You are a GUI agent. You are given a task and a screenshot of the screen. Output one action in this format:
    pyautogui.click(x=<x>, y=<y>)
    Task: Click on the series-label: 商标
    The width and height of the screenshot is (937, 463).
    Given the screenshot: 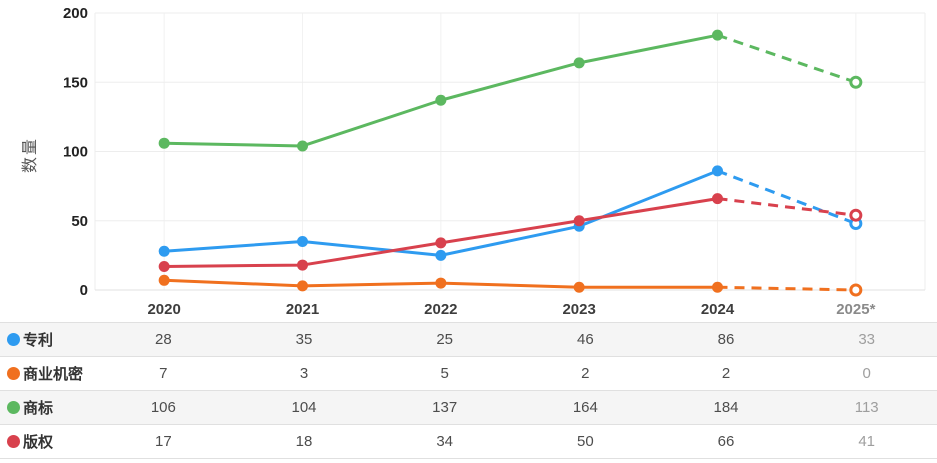 What is the action you would take?
    pyautogui.click(x=38, y=408)
    